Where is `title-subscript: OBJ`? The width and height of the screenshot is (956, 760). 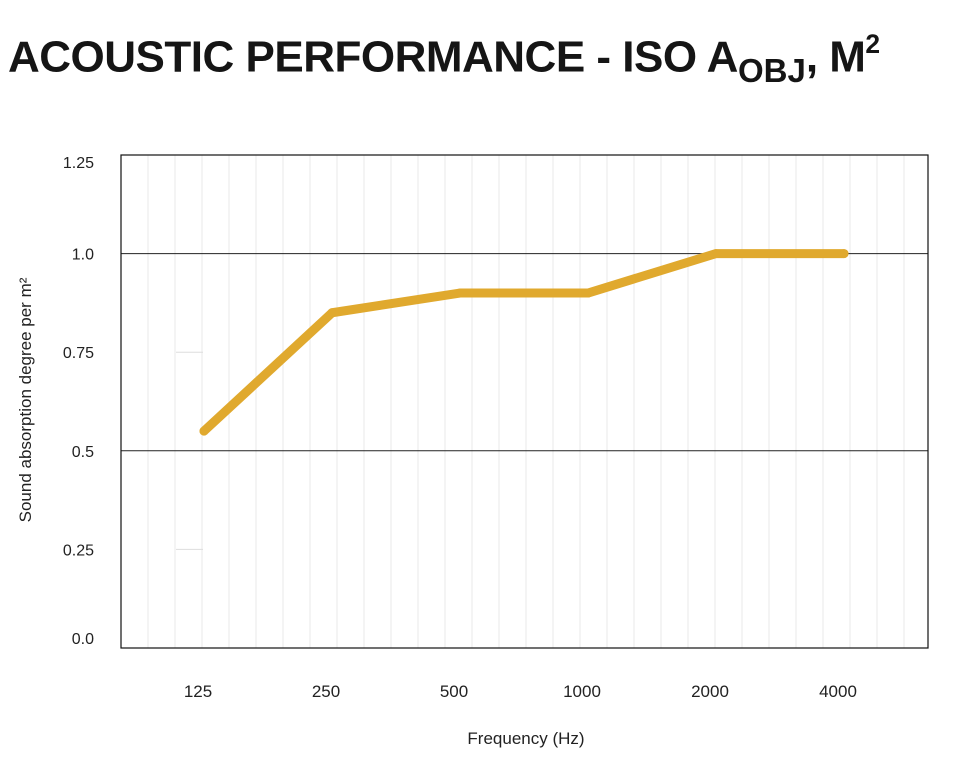
title-subscript: OBJ is located at coordinates (771, 71).